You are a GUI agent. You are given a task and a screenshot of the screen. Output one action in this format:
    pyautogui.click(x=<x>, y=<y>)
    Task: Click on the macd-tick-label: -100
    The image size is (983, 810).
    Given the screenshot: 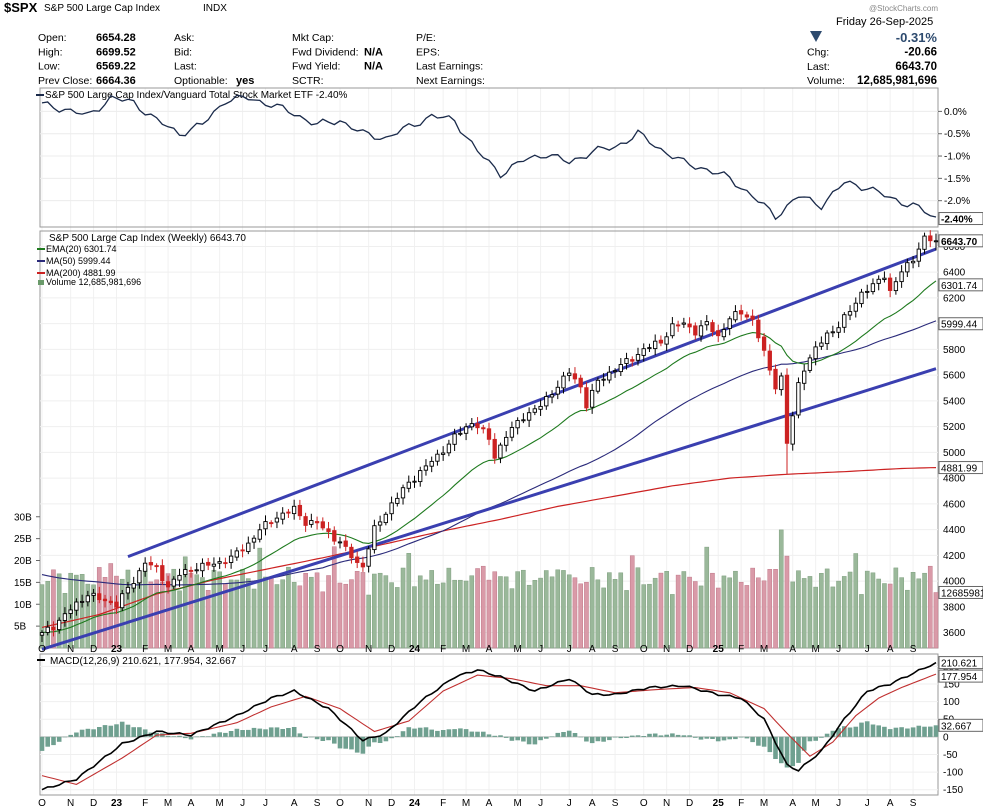 What is the action you would take?
    pyautogui.click(x=953, y=773)
    